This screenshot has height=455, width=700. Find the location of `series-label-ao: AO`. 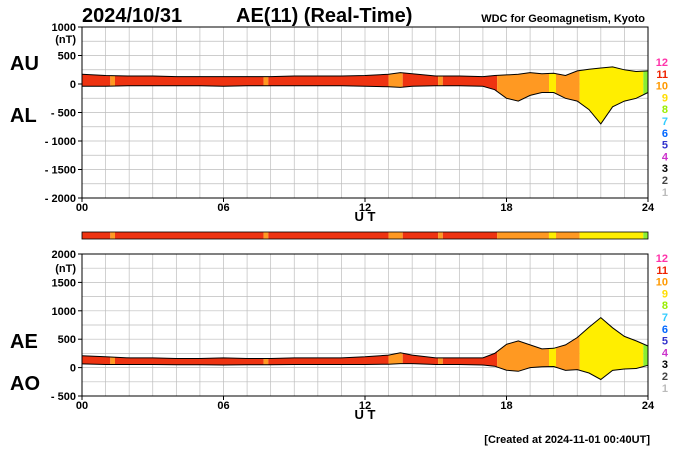

series-label-ao: AO is located at coordinates (25, 384).